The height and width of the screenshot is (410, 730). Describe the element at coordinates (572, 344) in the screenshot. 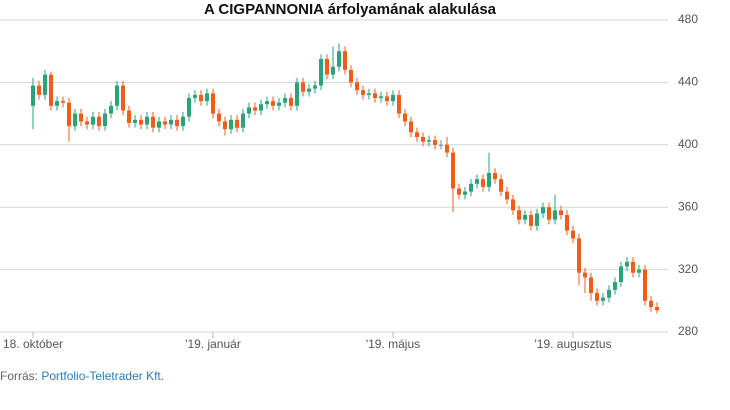

I see `x-tick-label: '19. augusztus` at that location.